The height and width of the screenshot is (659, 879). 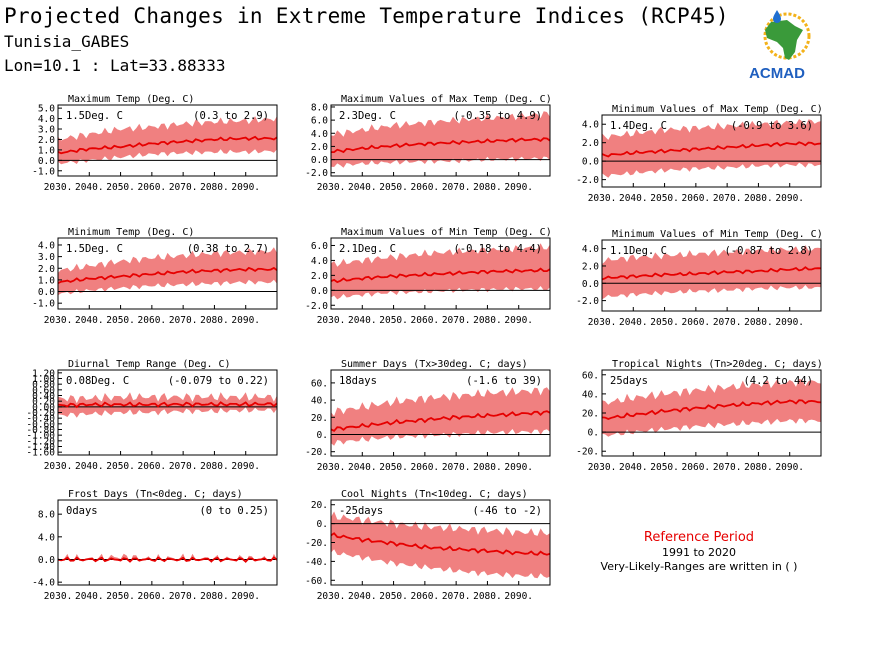 What do you see at coordinates (43, 390) in the screenshot?
I see `y-tick-label: 0.60` at bounding box center [43, 390].